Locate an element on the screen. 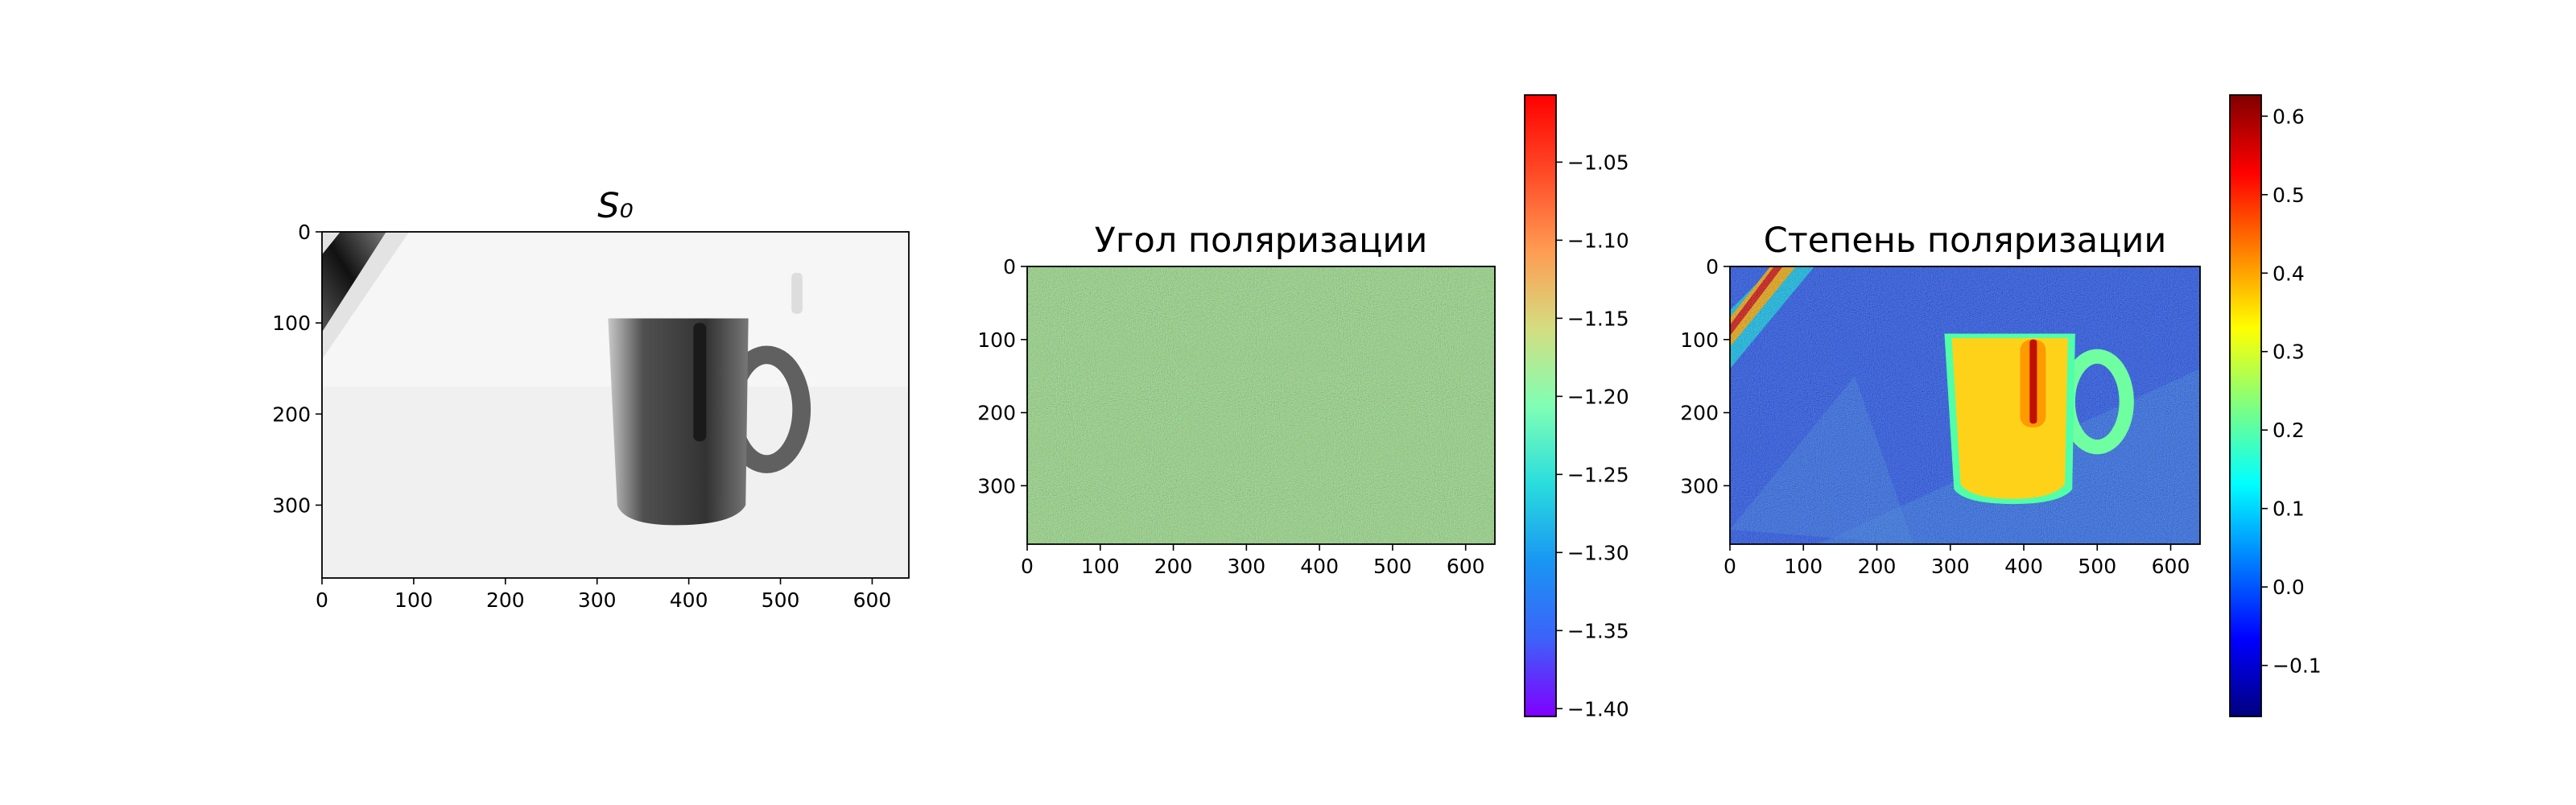 This screenshot has height=805, width=2576. image-angle is located at coordinates (1261, 405).